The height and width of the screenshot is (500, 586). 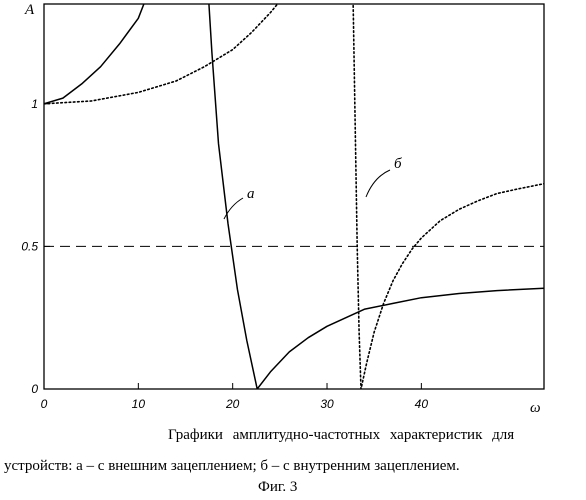 I want to click on x-axis-label: ω, so click(x=535, y=408).